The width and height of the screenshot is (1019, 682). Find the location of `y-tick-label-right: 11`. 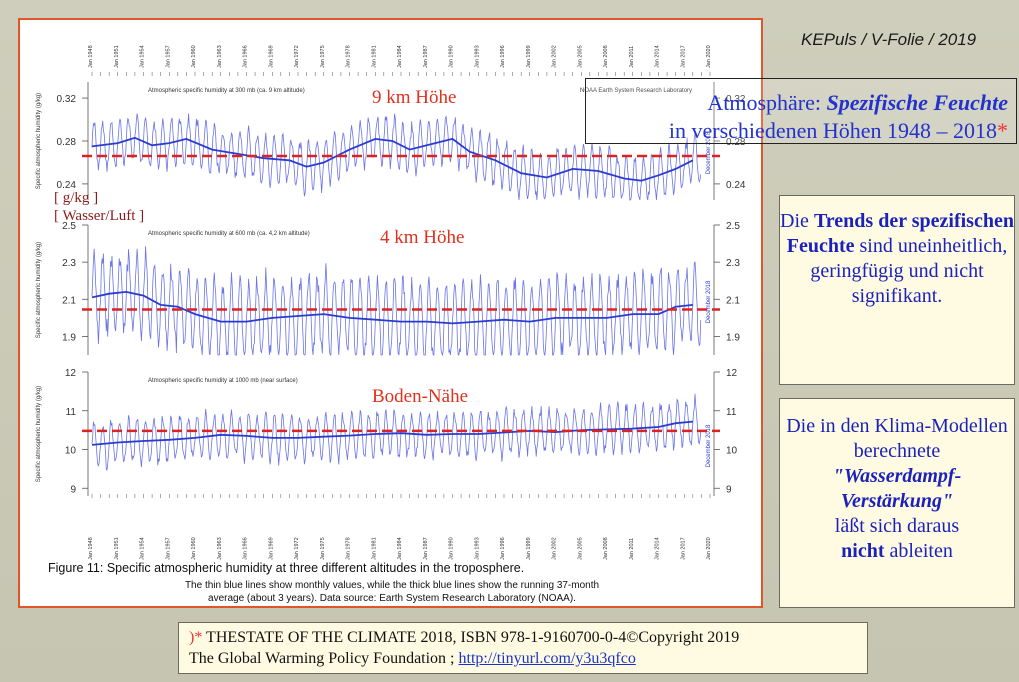

y-tick-label-right: 11 is located at coordinates (731, 412).